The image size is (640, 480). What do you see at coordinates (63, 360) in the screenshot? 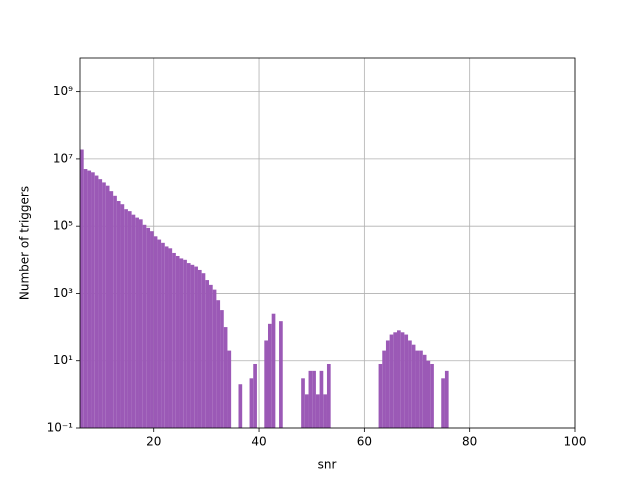
I see `y-tick-label: 10¹` at bounding box center [63, 360].